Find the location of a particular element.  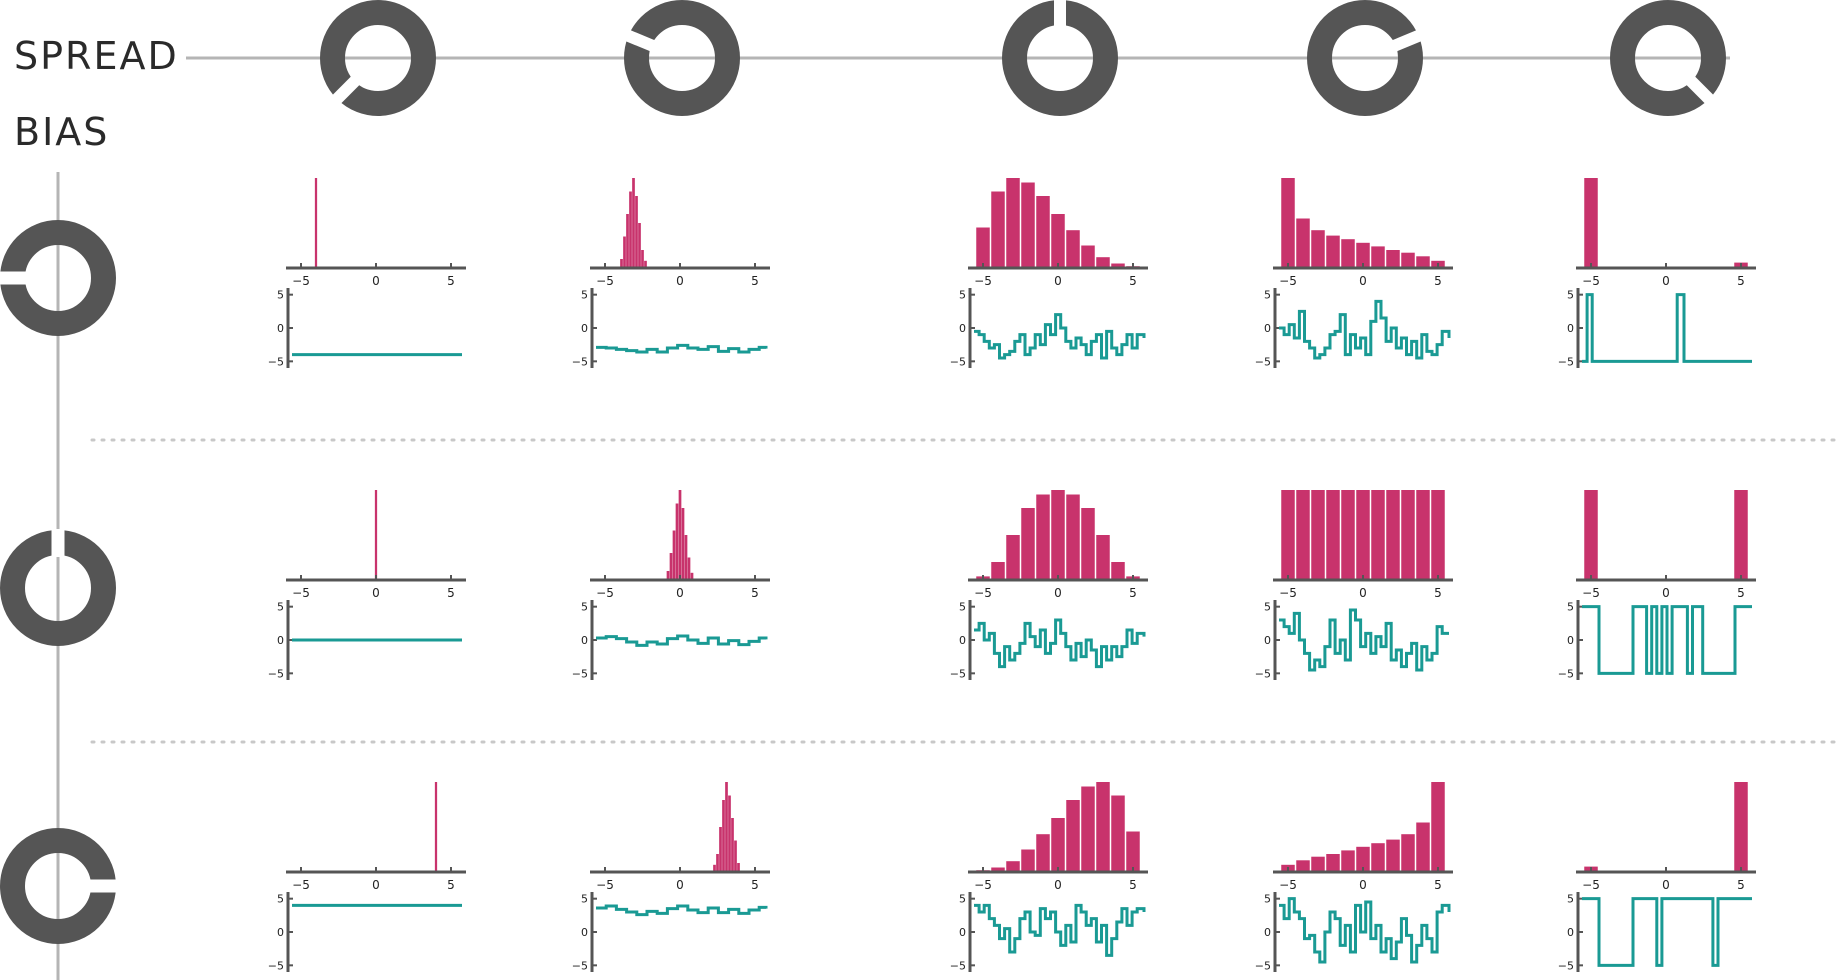

mini-chart-r2-c1: −5 0 5 5 0 −5 is located at coordinates (367, 585).